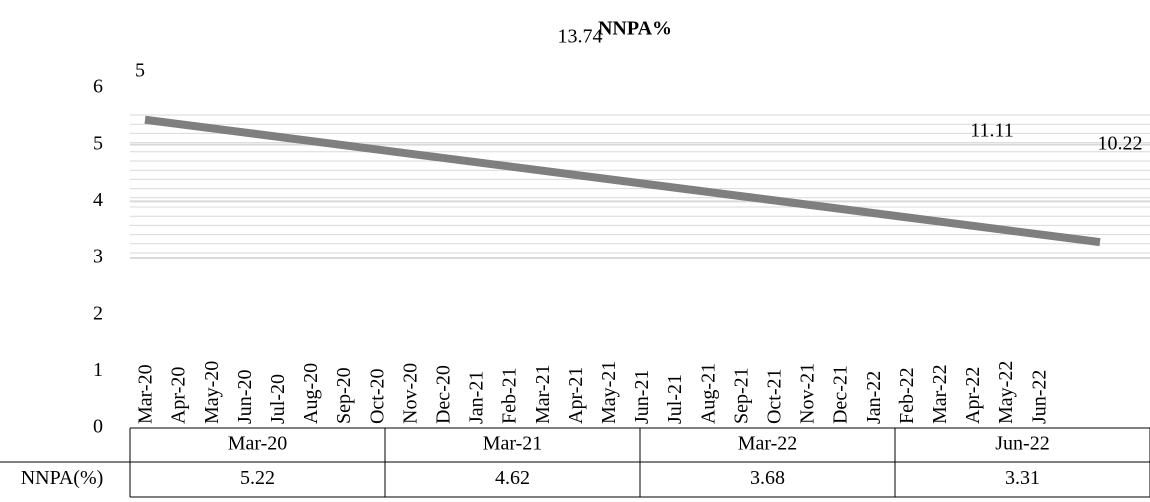 Image resolution: width=1150 pixels, height=502 pixels. I want to click on x-tick-label: Nov-20, so click(410, 393).